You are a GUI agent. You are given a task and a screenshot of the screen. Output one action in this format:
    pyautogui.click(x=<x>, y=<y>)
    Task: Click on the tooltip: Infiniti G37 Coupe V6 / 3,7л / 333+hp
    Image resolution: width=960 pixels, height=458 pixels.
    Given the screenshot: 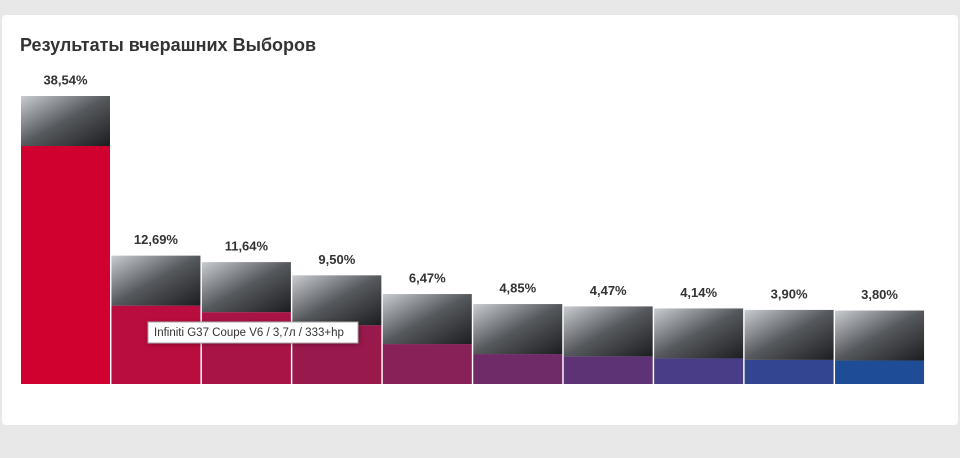 What is the action you would take?
    pyautogui.click(x=253, y=332)
    